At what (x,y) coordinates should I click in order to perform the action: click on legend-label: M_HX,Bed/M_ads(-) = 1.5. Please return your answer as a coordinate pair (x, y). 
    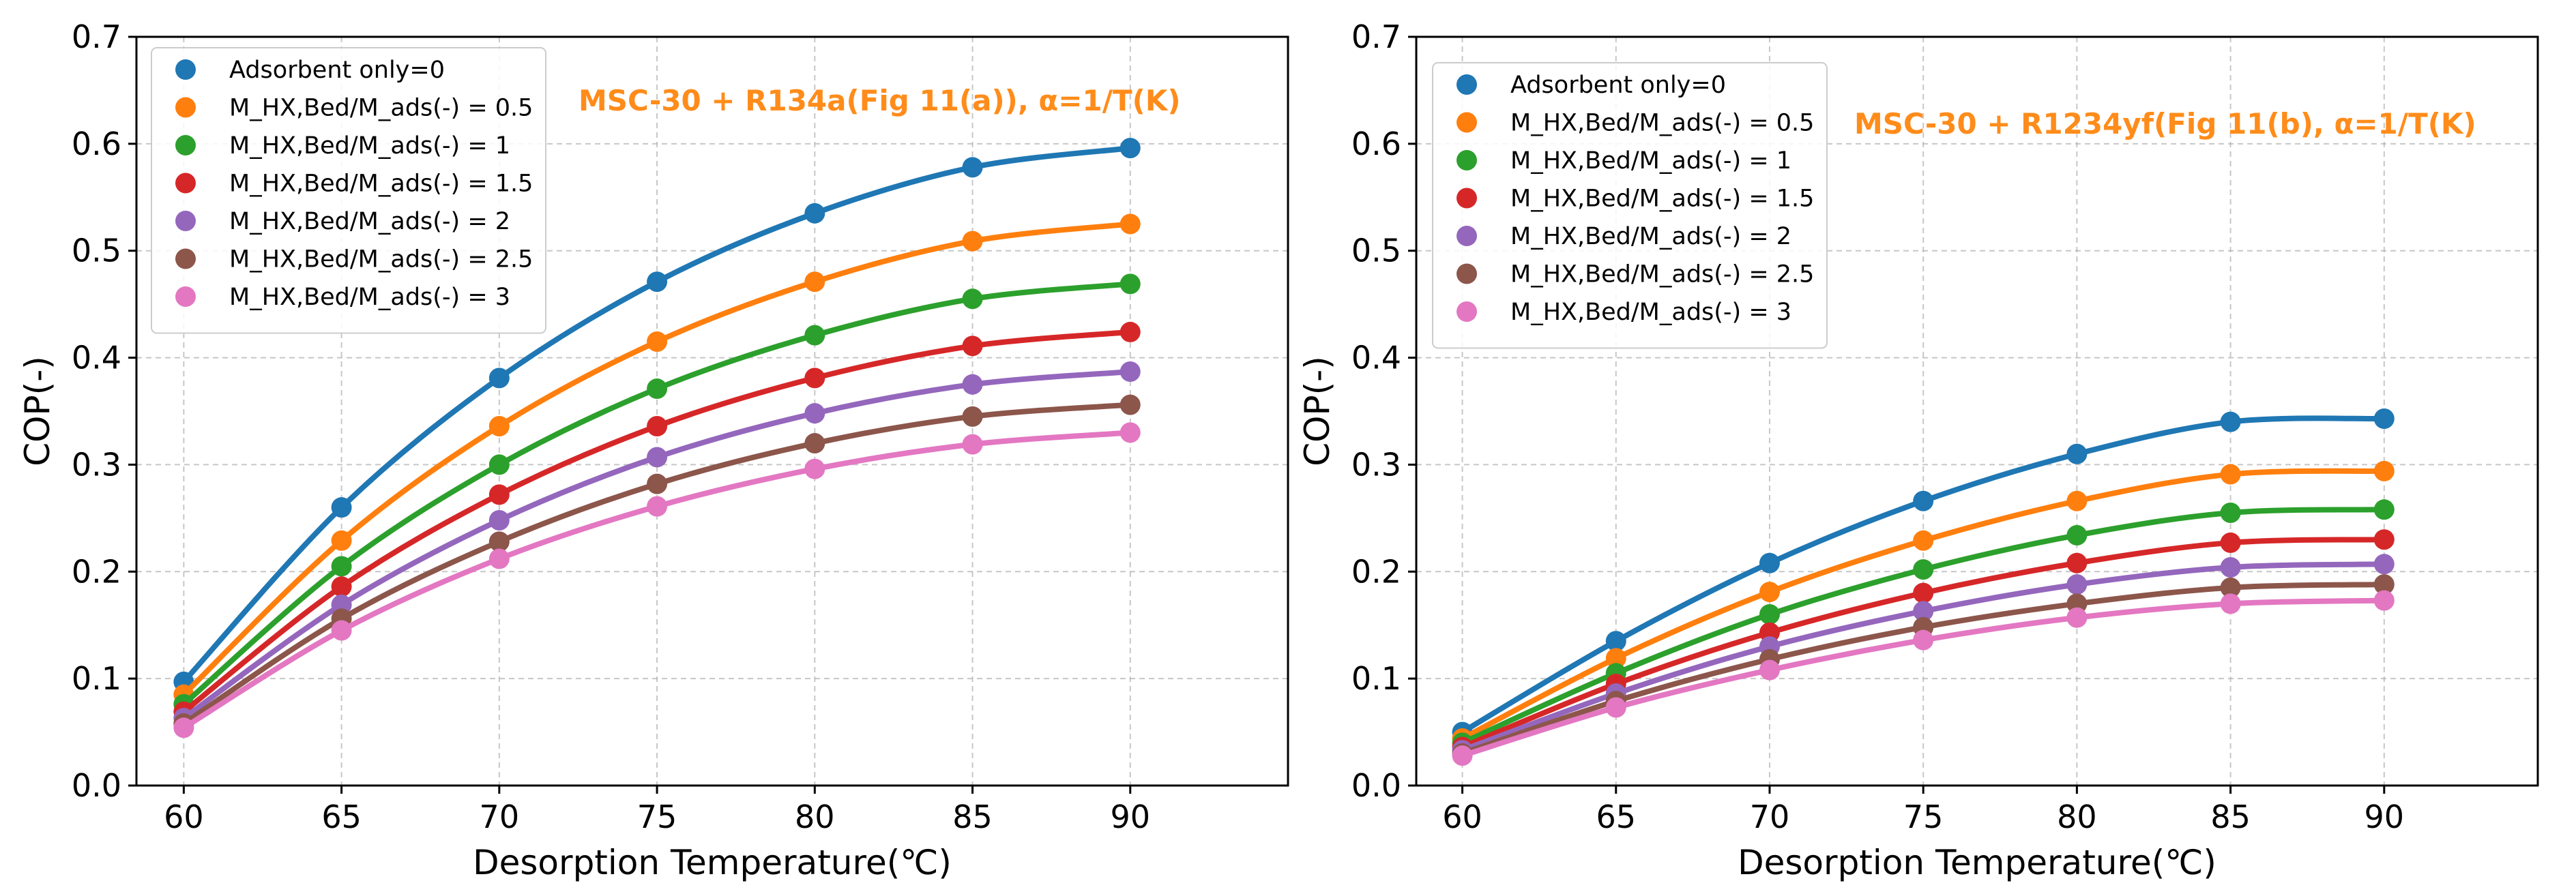
    Looking at the image, I should click on (1662, 199).